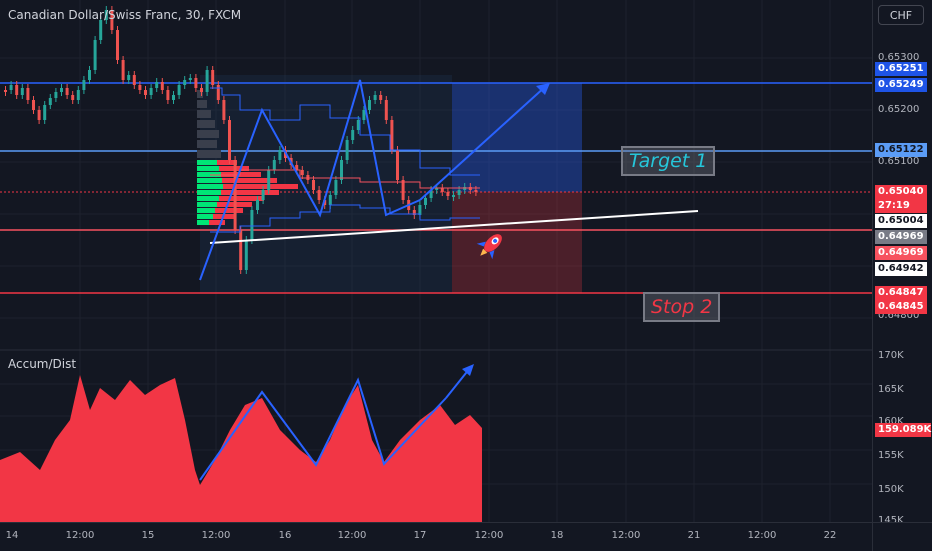 The image size is (932, 551). Describe the element at coordinates (901, 206) in the screenshot. I see `countdown-tag: 27:19` at that location.